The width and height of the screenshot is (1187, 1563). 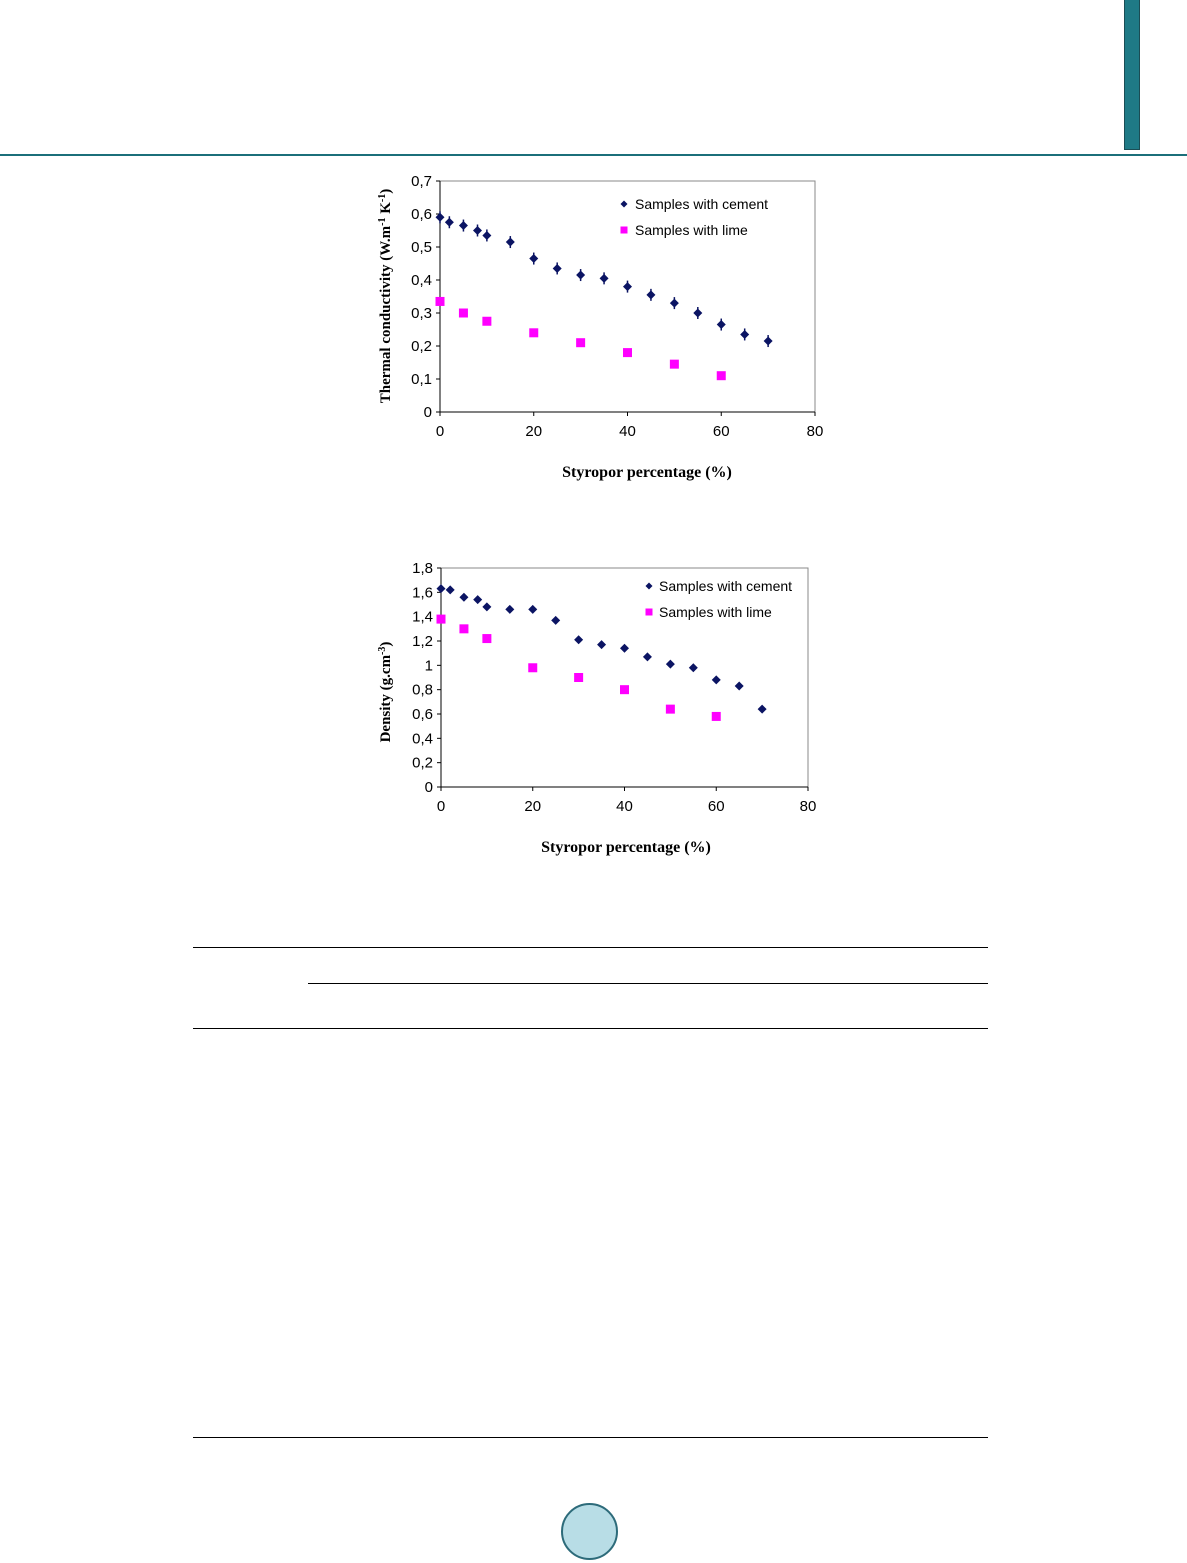 I want to click on y-tick-label: 1,8, so click(x=422, y=568).